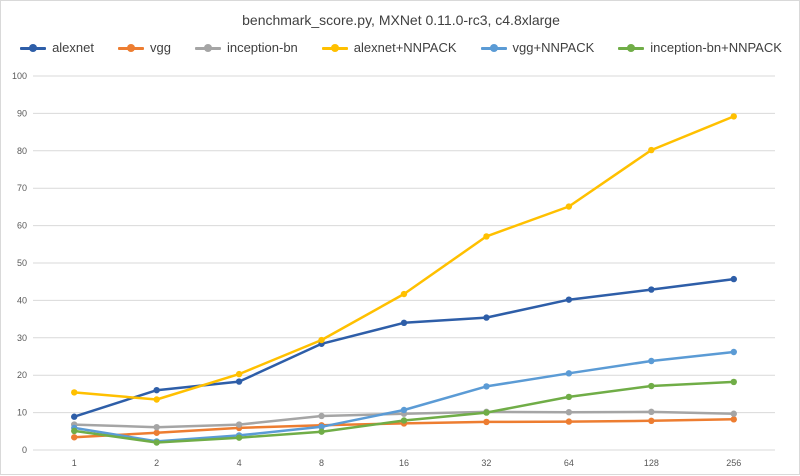 This screenshot has height=476, width=800. What do you see at coordinates (651, 463) in the screenshot?
I see `x-tick-label-128: 128` at bounding box center [651, 463].